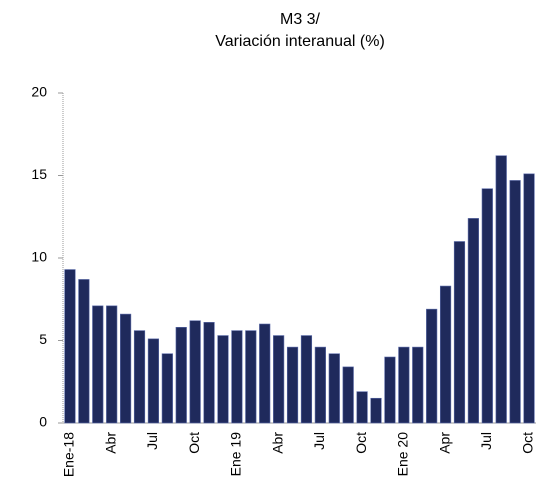 This screenshot has height=491, width=546. I want to click on y-tick-label: 0, so click(43, 422).